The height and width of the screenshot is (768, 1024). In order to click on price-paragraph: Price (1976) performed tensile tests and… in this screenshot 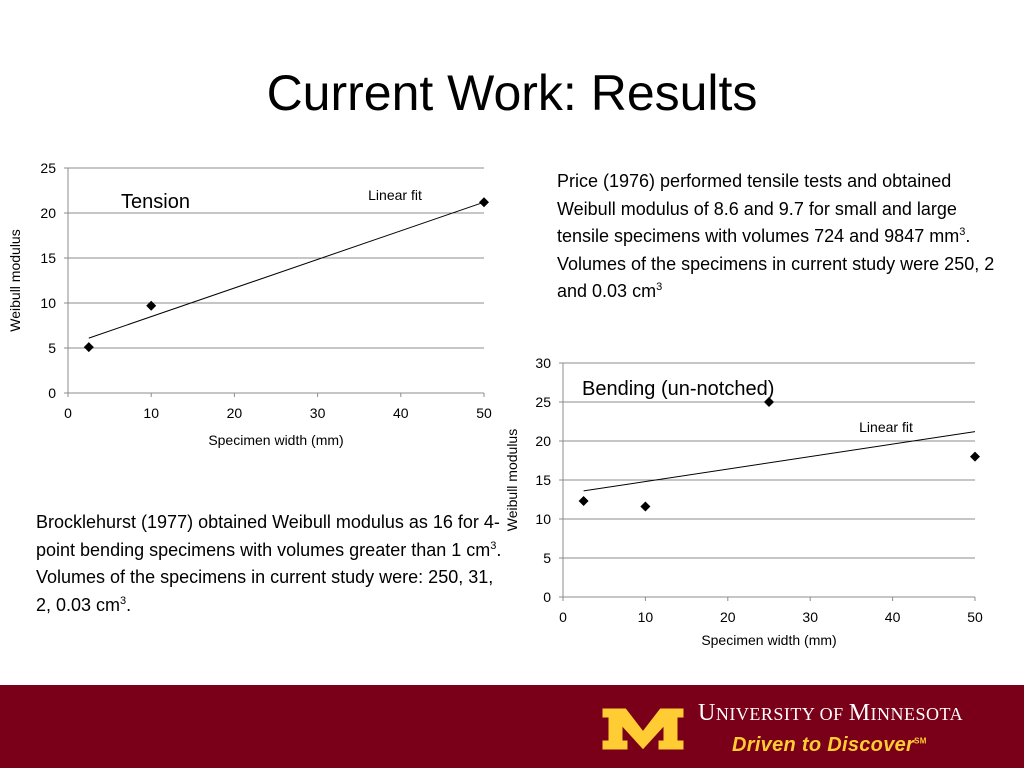, I will do `click(784, 237)`.